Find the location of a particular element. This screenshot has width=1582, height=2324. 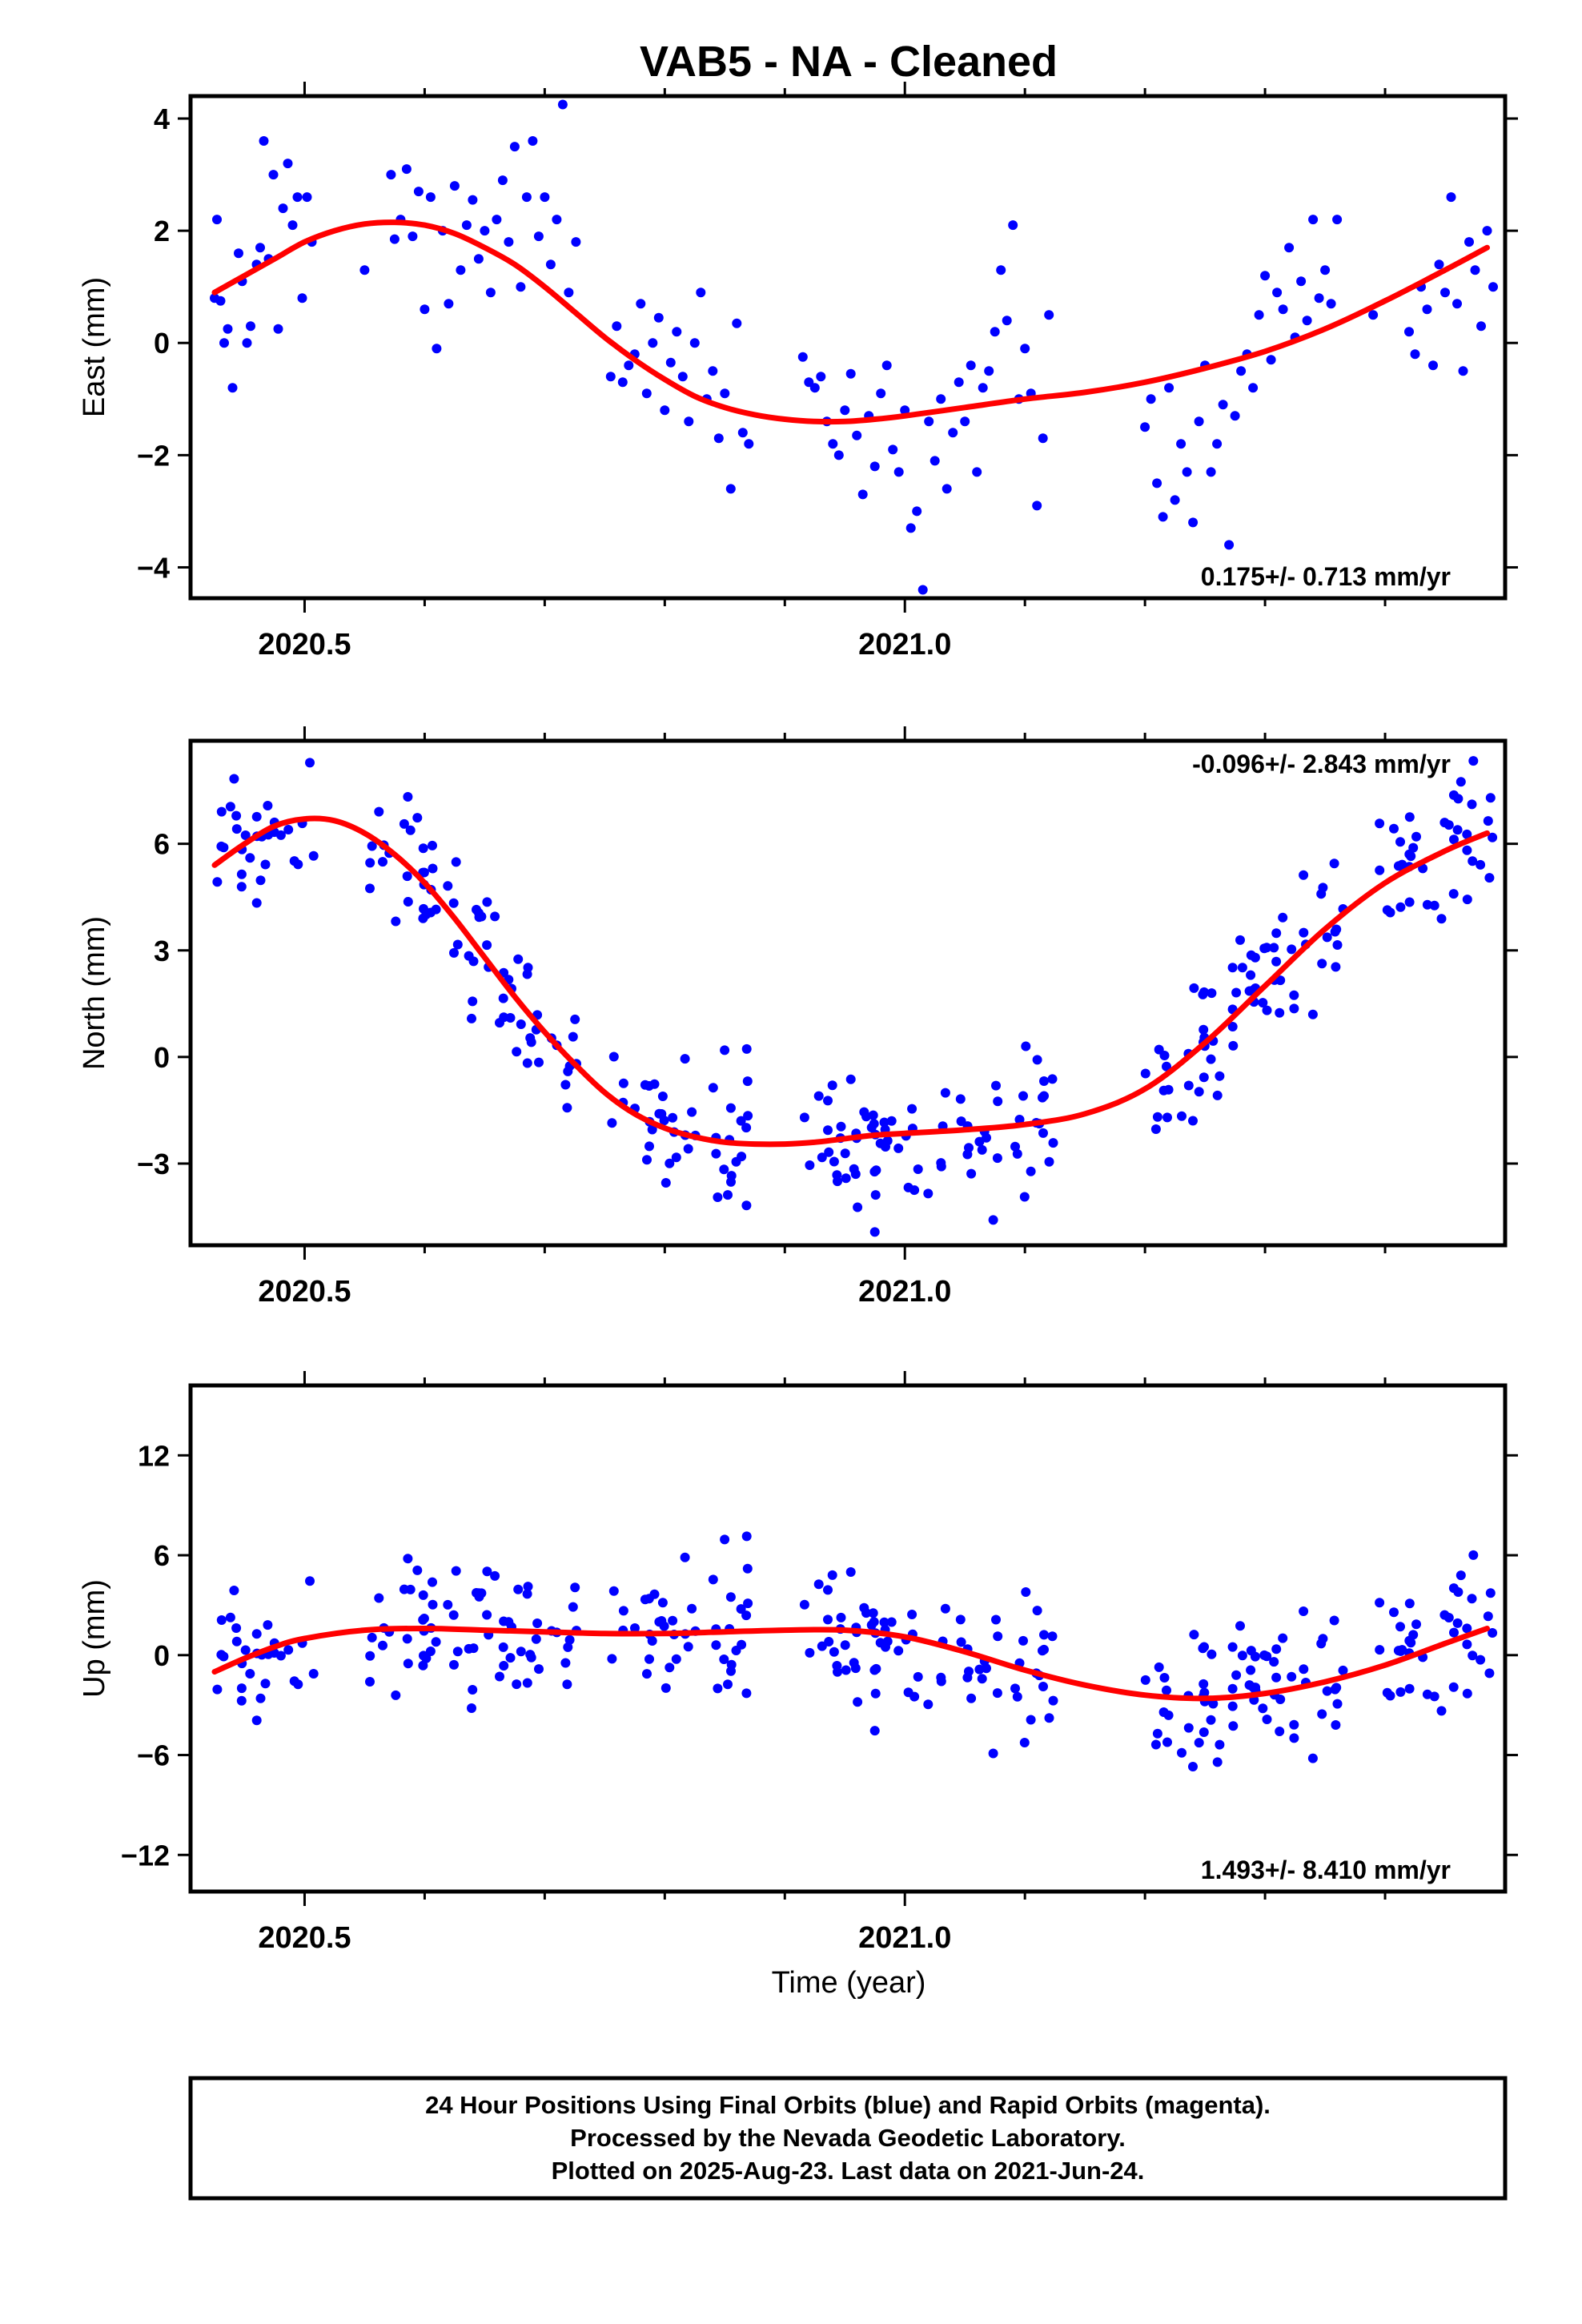

y-axis-label: East (mm) is located at coordinates (94, 347).